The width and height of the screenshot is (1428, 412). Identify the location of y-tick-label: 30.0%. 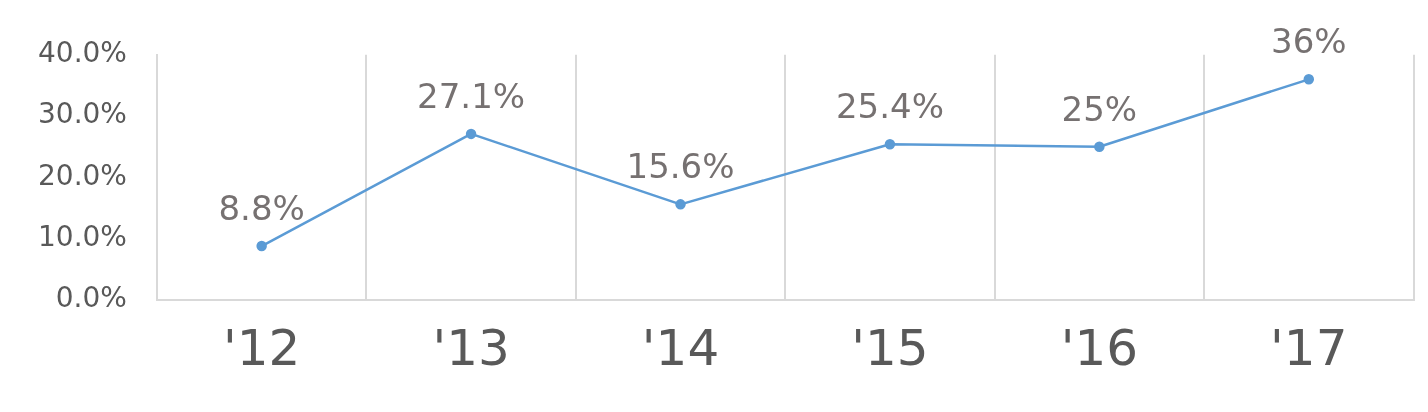
(82, 114).